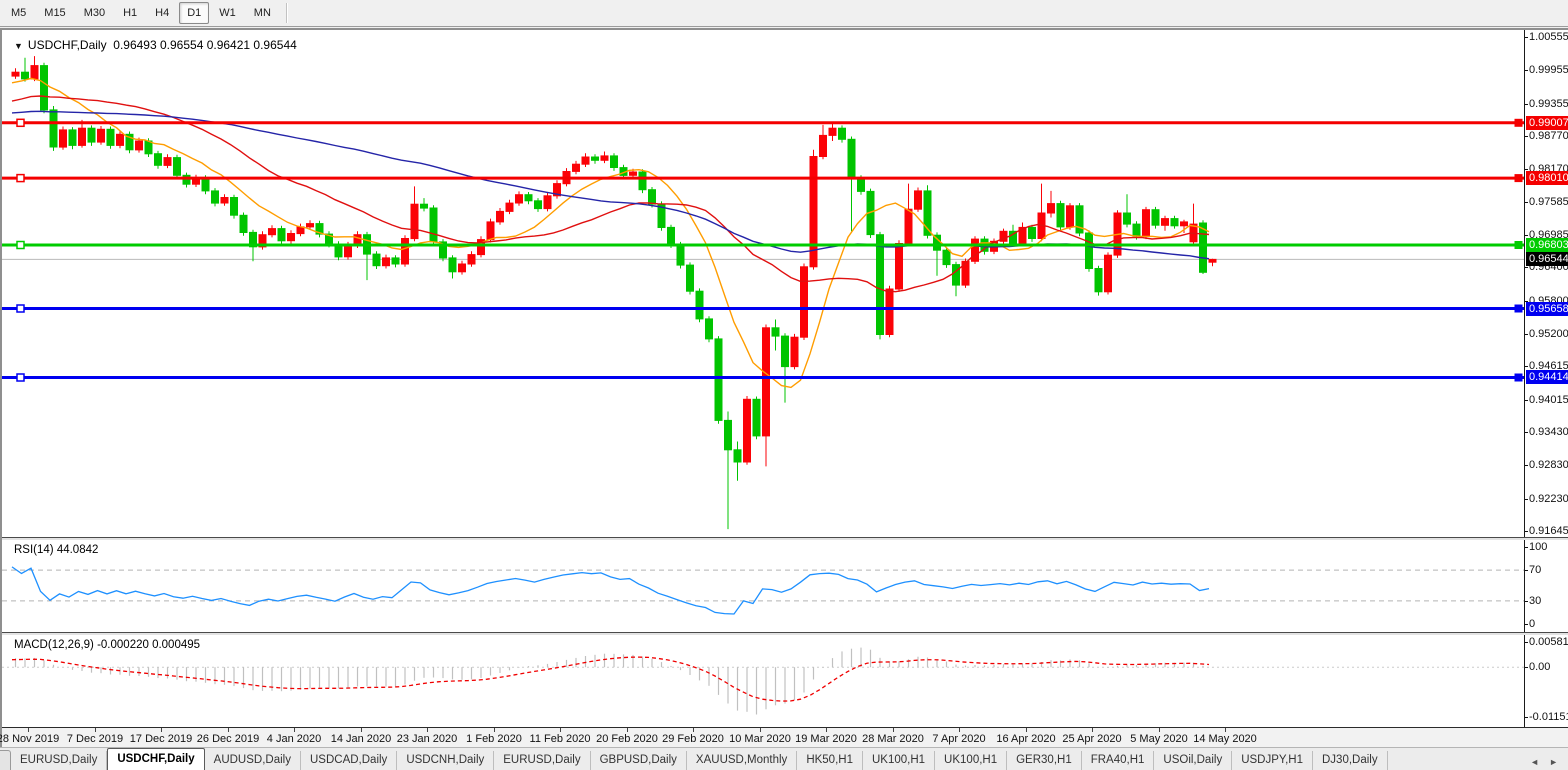  I want to click on timeframe-button-H4: H4, so click(162, 13).